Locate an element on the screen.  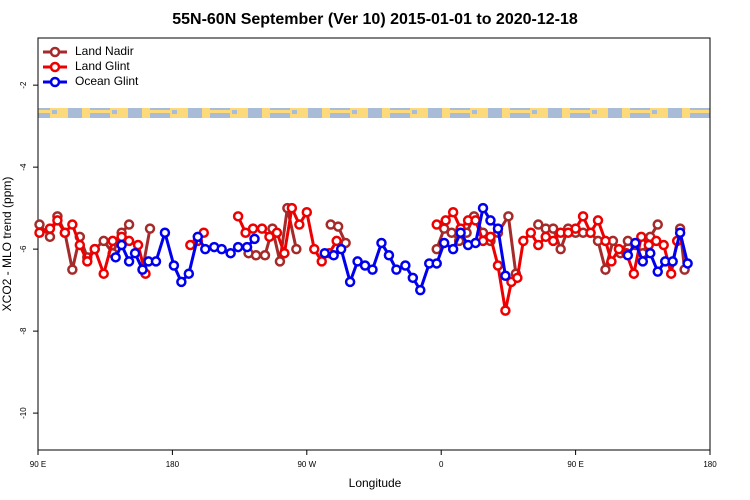
x-tick-label: 90 E is located at coordinates (575, 464).